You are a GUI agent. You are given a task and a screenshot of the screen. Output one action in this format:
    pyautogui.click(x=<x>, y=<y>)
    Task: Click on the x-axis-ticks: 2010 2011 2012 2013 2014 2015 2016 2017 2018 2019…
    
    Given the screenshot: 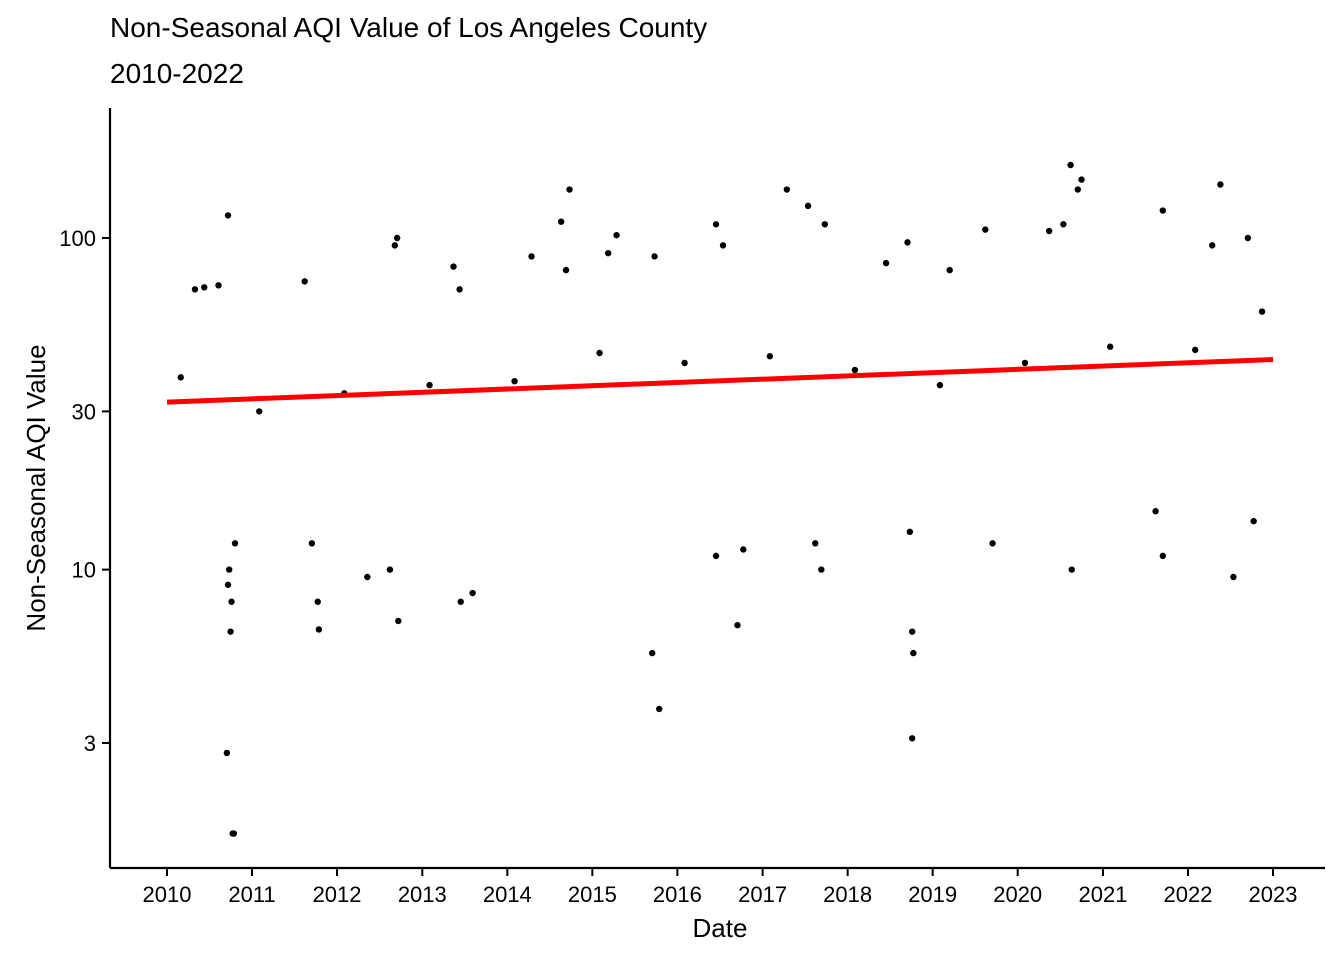 What is the action you would take?
    pyautogui.click(x=720, y=887)
    